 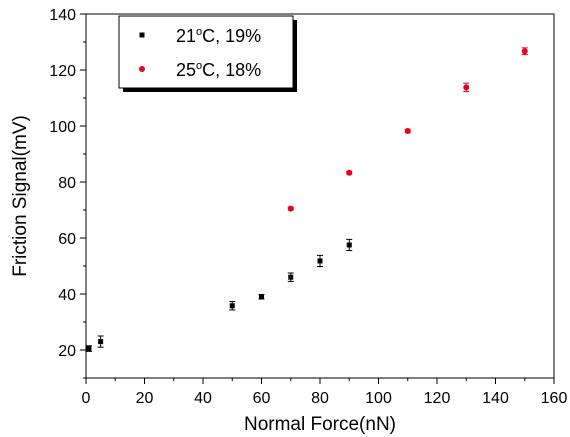 What do you see at coordinates (67, 351) in the screenshot?
I see `y-tick-label: 20` at bounding box center [67, 351].